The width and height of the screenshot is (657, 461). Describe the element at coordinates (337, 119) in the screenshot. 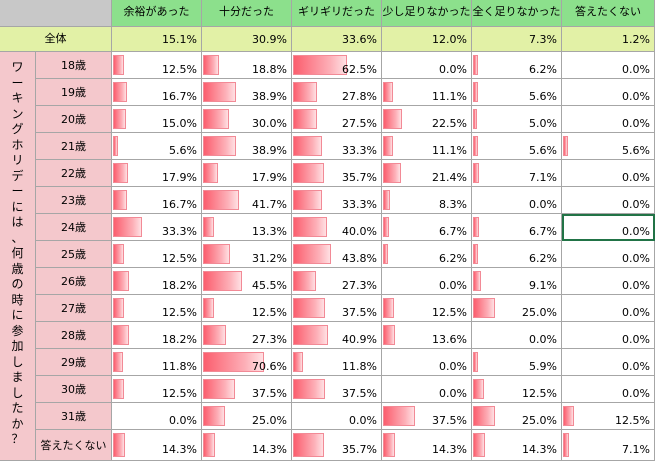

I see `data-cell: 27.5%` at that location.